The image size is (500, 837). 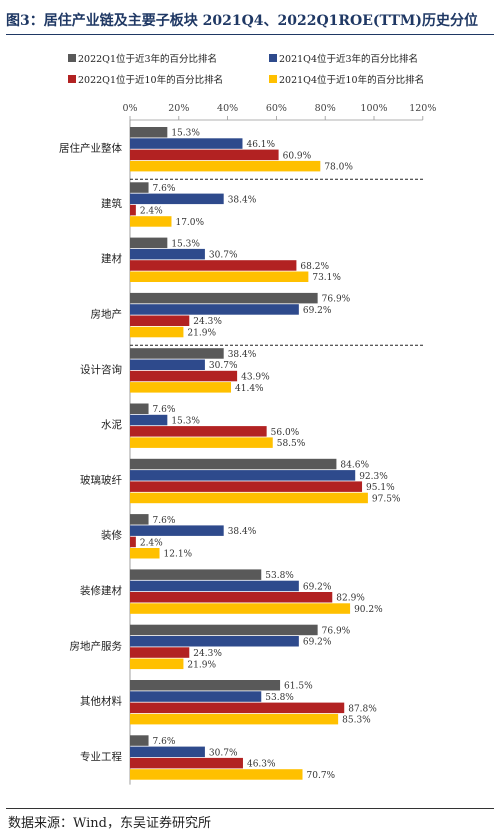 I want to click on category-label-9: 装修建材, so click(x=101, y=590).